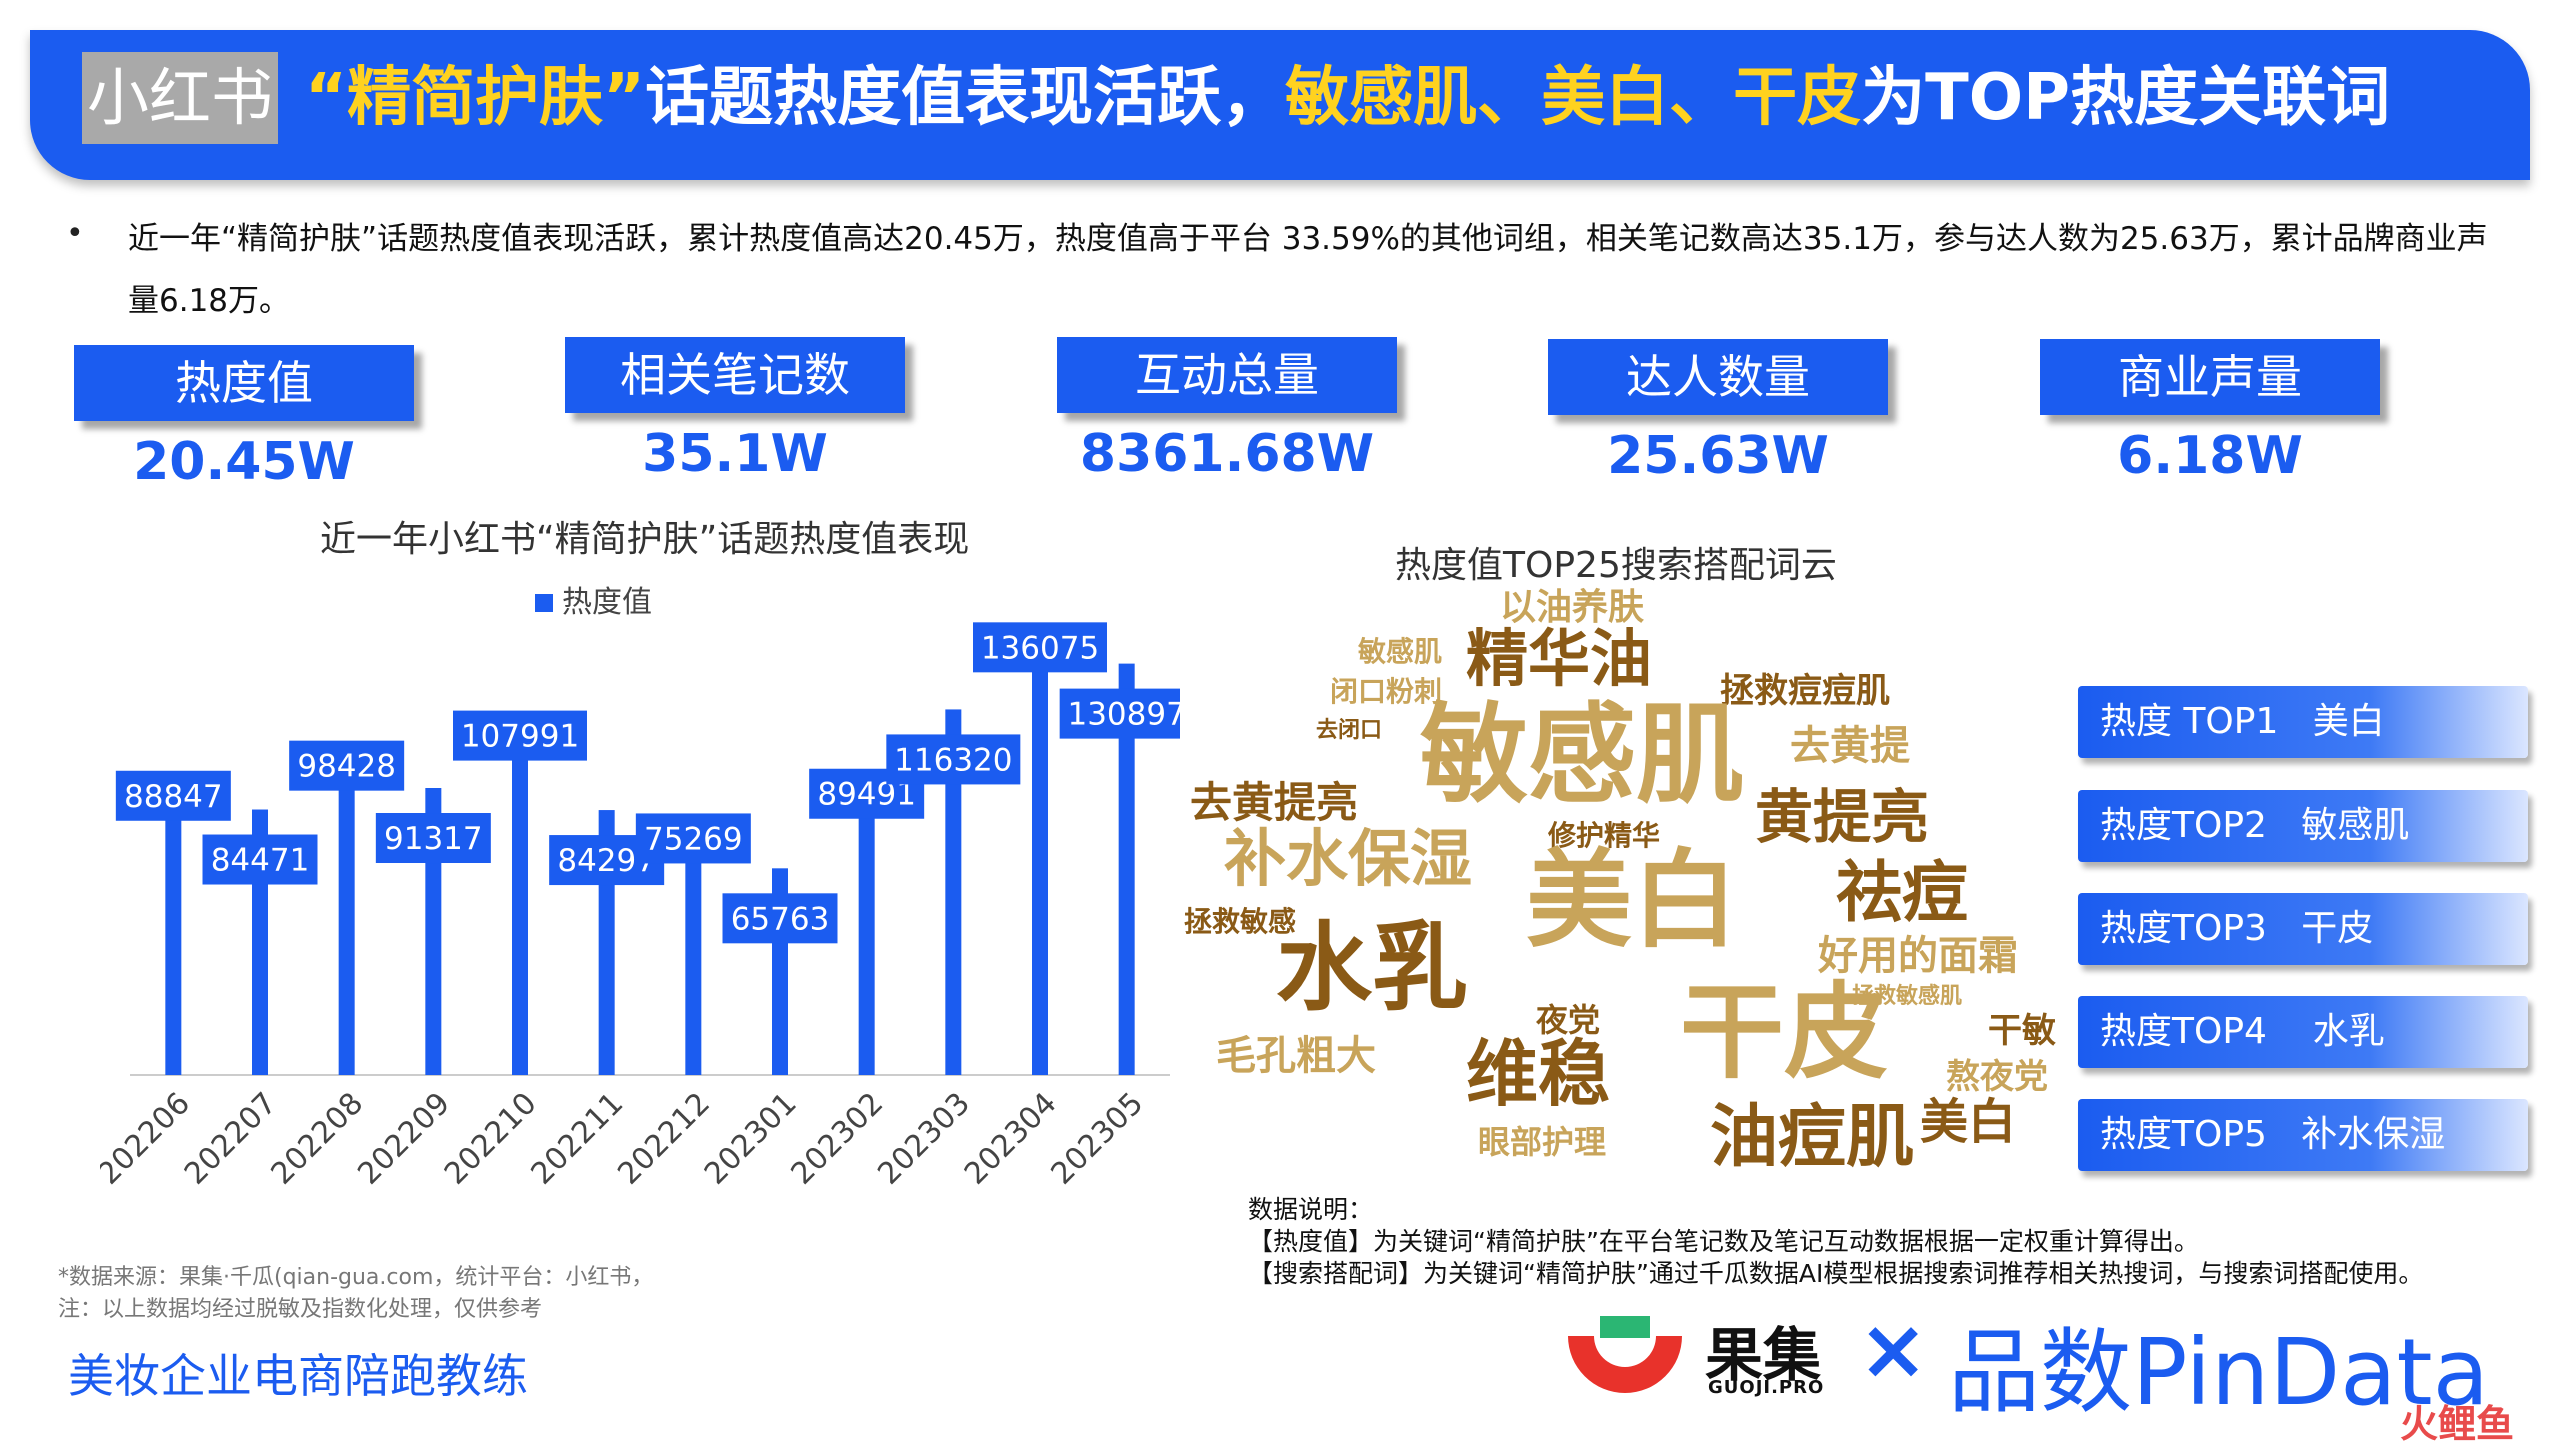  I want to click on footer-slogan: 美妆企业电商陪跑教练, so click(298, 1376).